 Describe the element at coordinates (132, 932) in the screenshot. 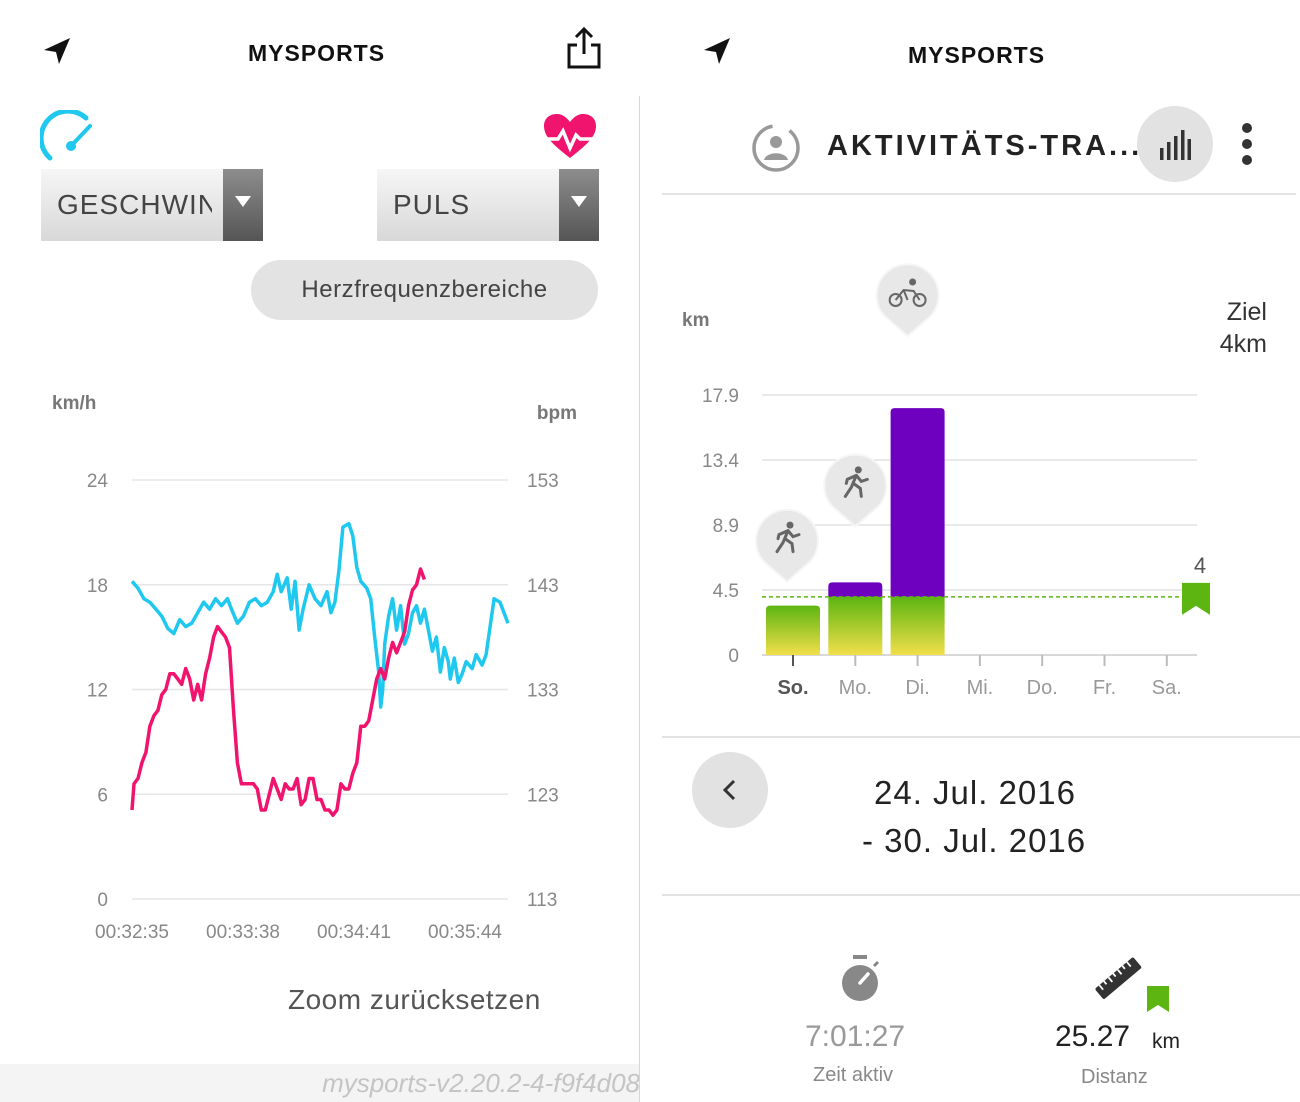

I see `x-tick-label: 00:32:35` at that location.